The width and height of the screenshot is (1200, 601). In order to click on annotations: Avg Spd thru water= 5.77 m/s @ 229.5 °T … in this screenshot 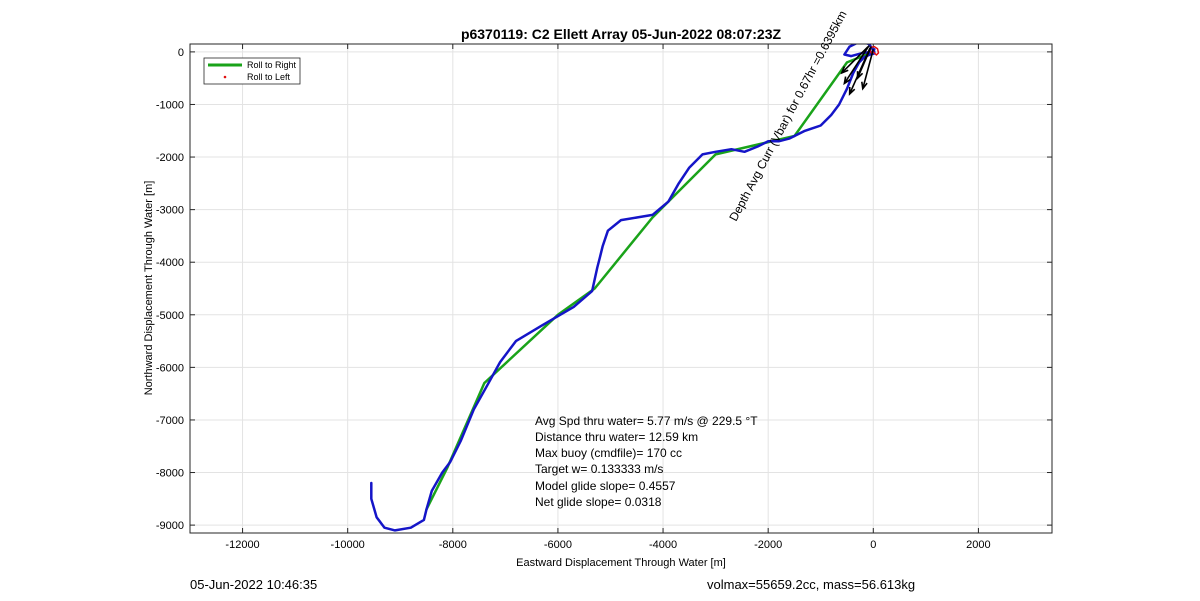, I will do `click(646, 461)`.